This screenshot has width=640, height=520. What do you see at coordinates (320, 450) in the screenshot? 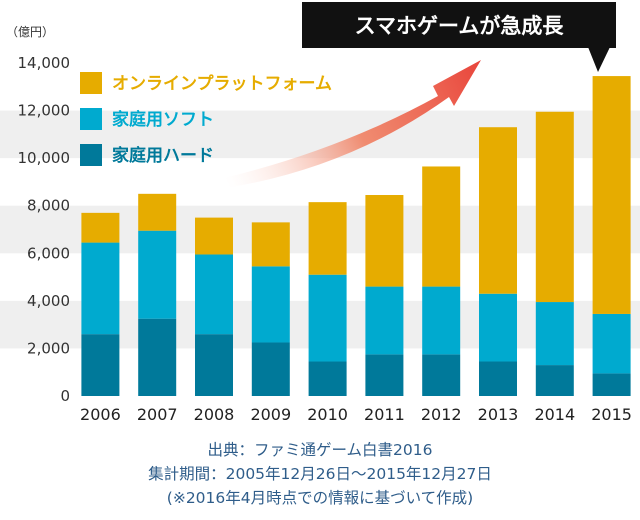
I see `source-line: 出典：ファミ通ゲーム白書2016` at bounding box center [320, 450].